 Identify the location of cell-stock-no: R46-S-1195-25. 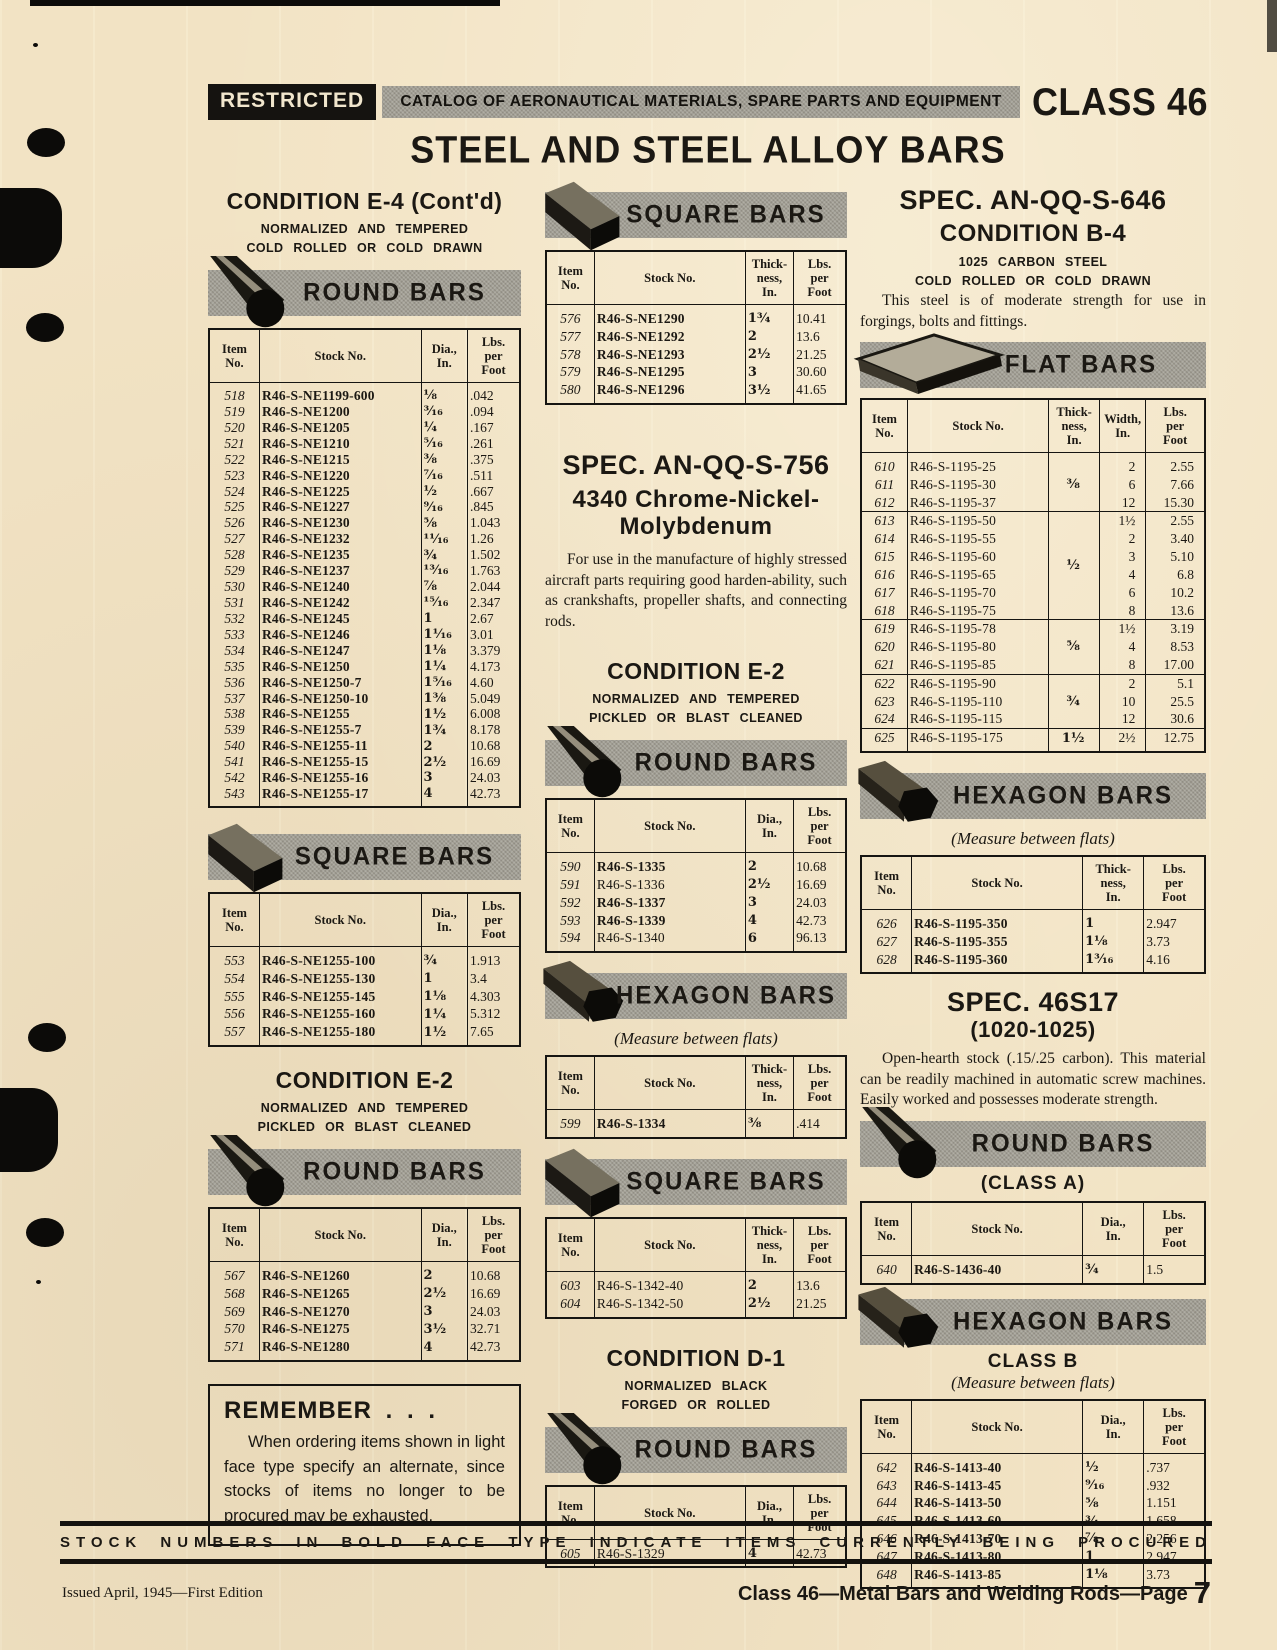
(977, 464).